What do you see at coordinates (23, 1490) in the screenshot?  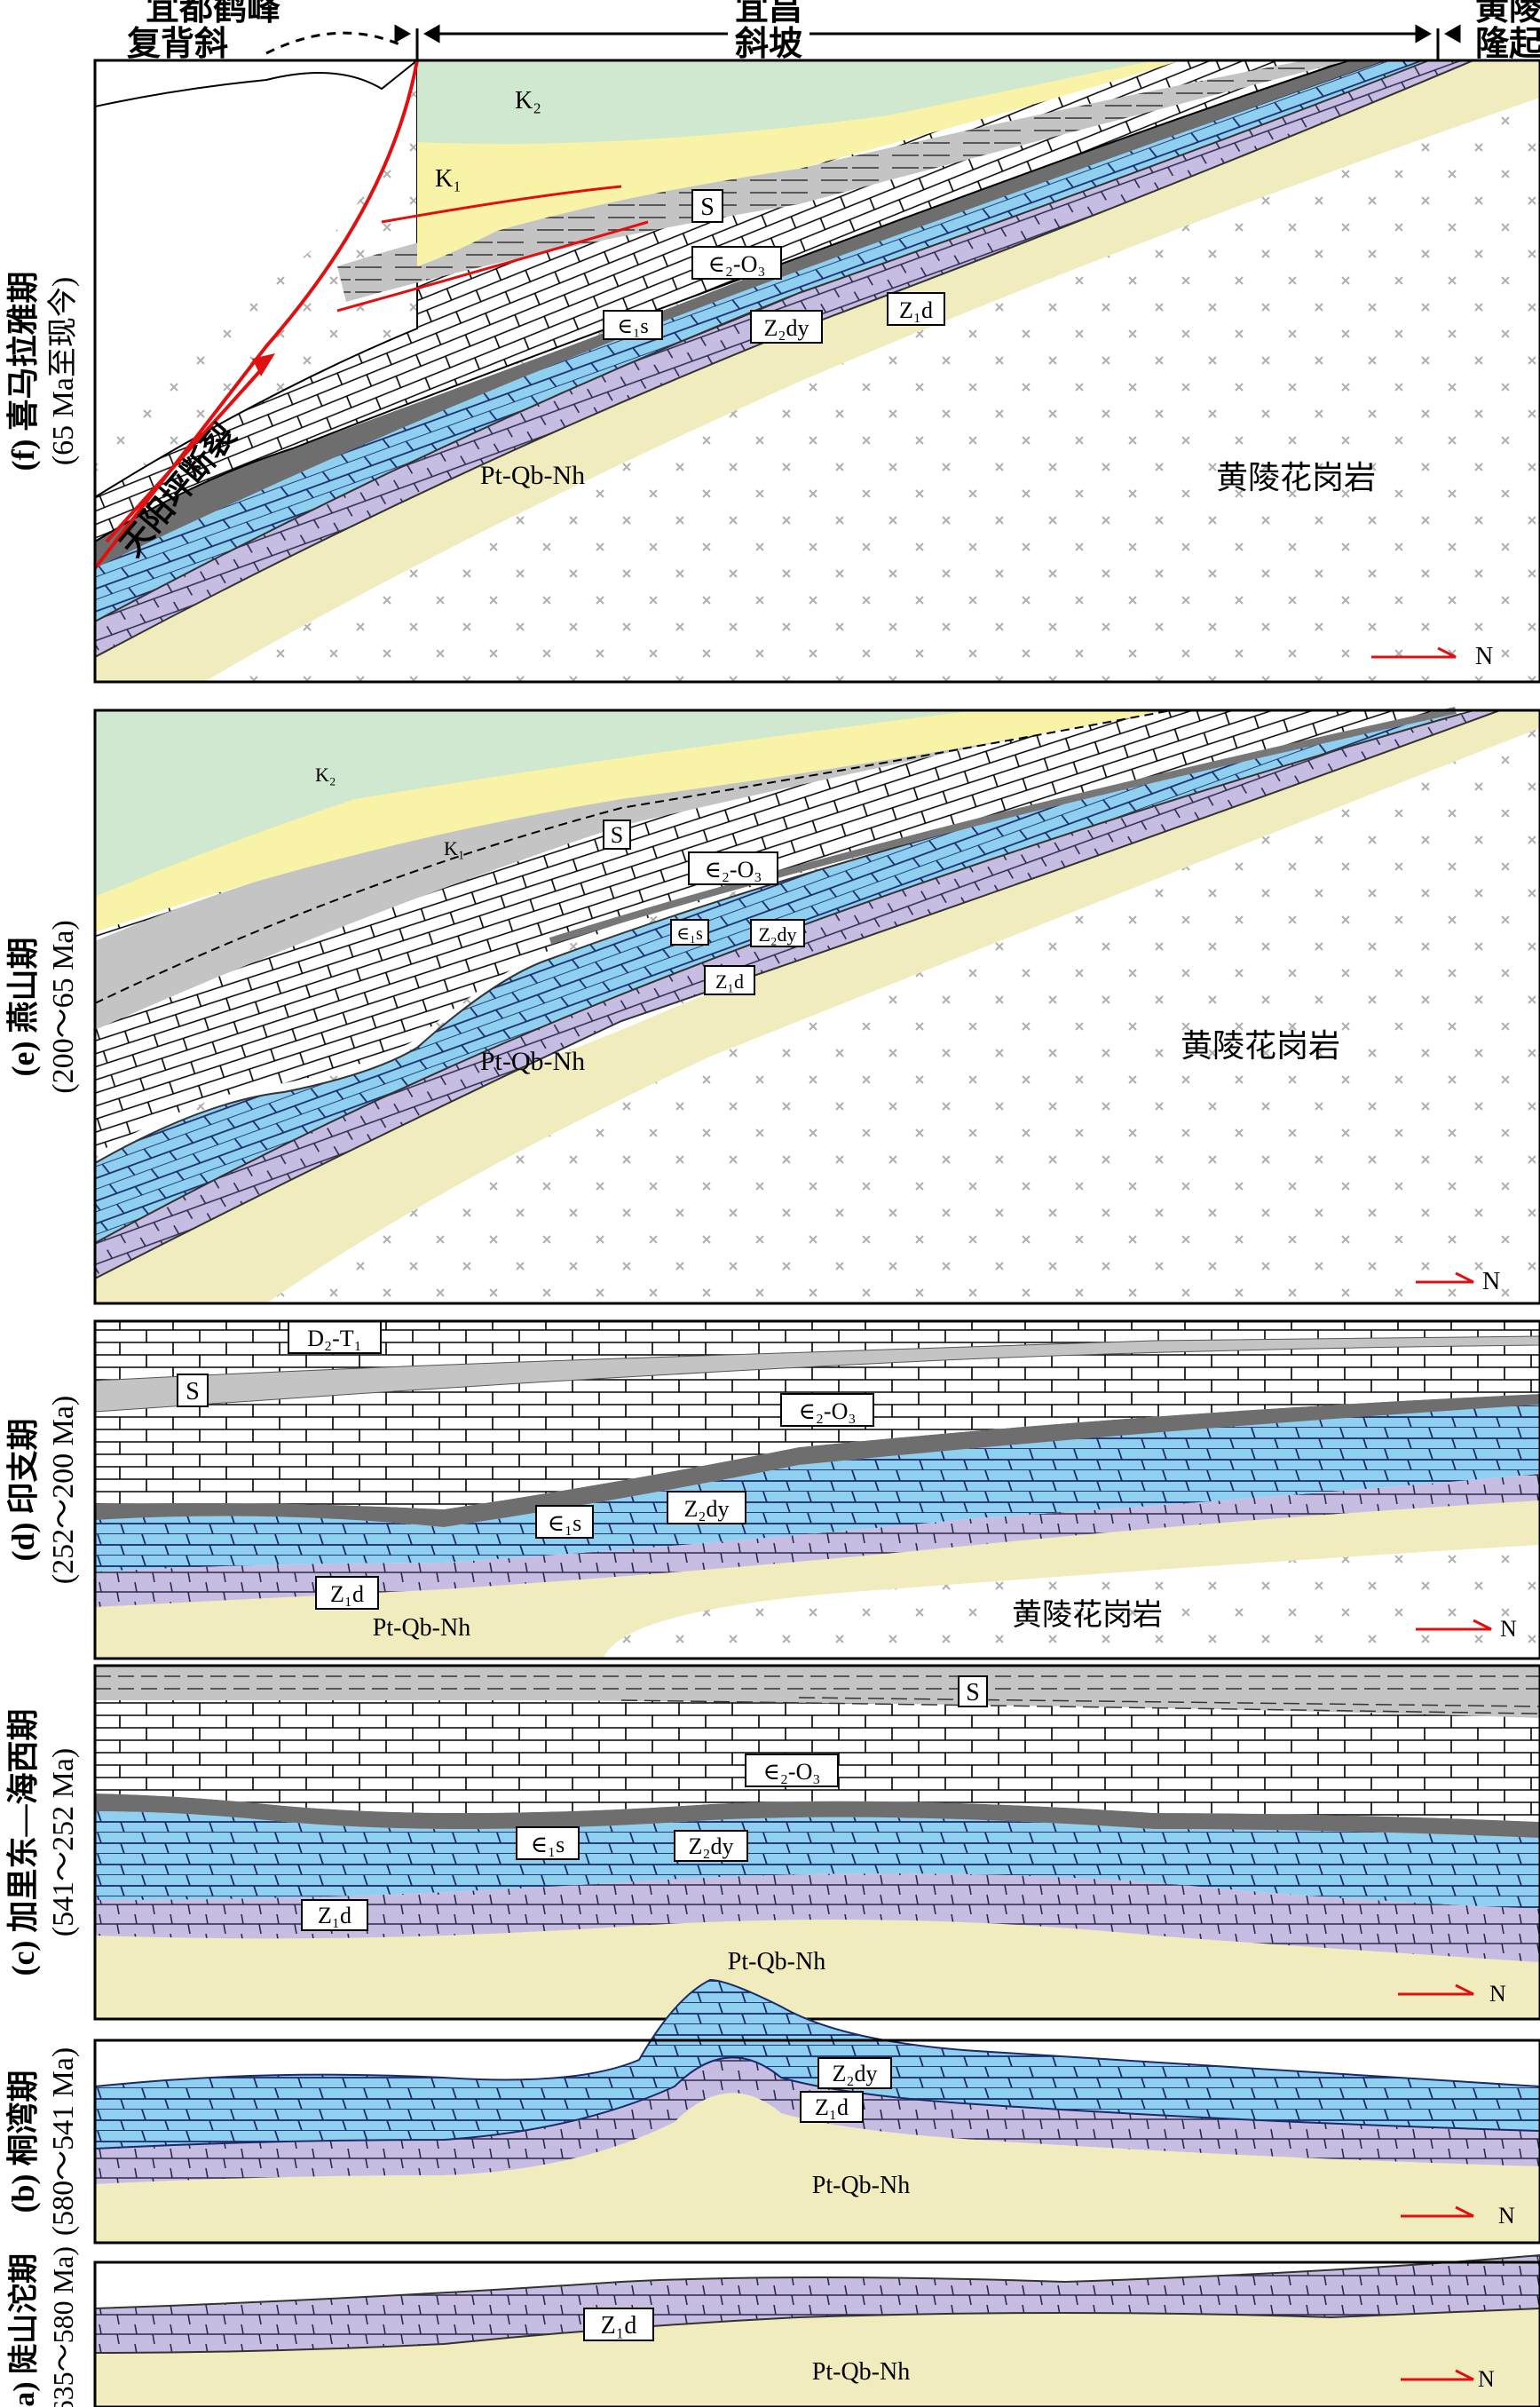 I see `panel-d-title: (d) 印支期` at bounding box center [23, 1490].